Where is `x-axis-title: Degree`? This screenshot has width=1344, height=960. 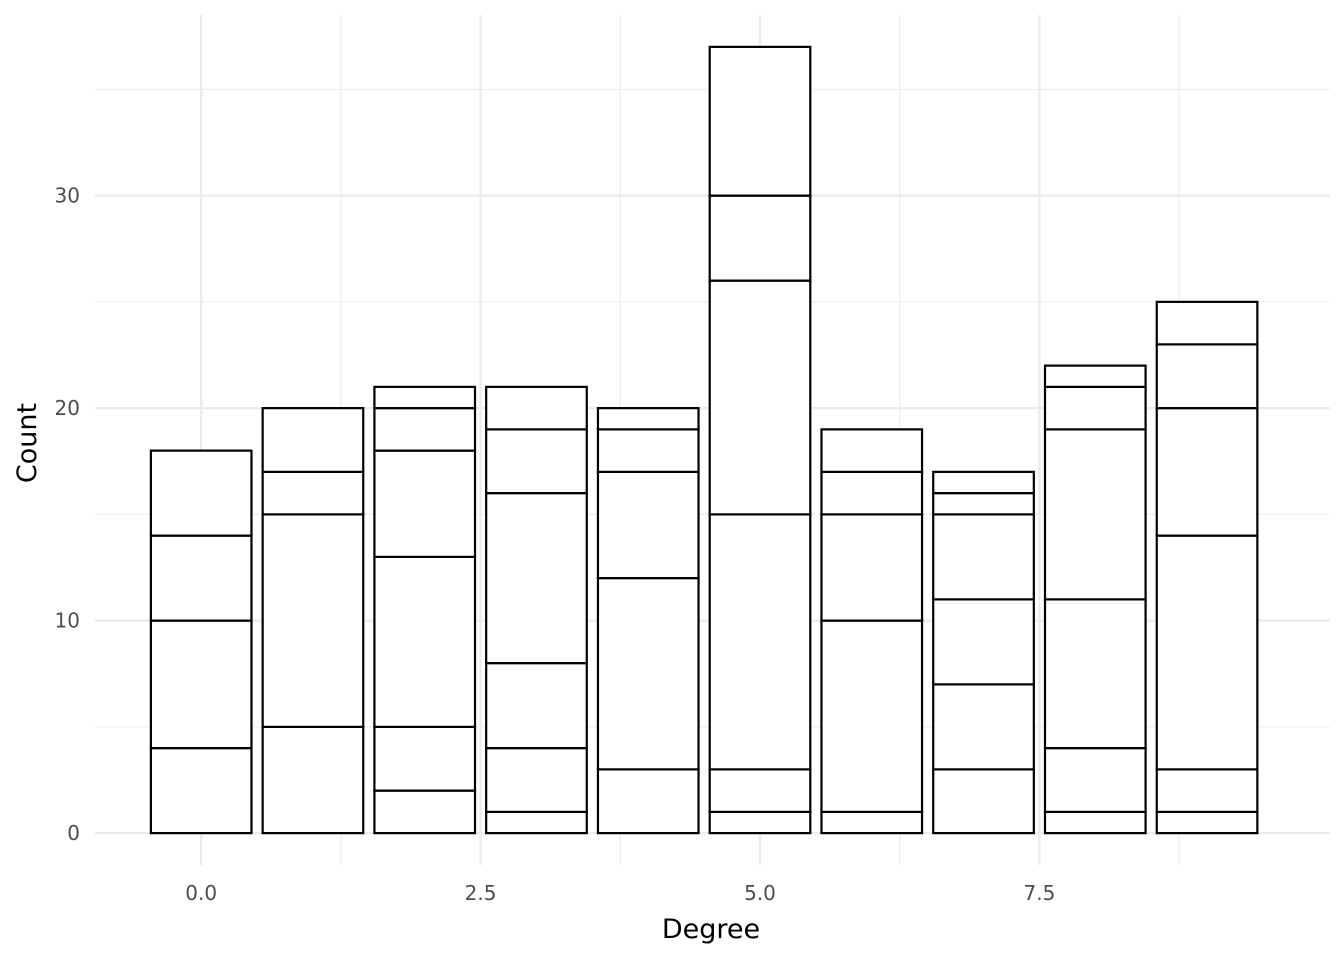
x-axis-title: Degree is located at coordinates (711, 929).